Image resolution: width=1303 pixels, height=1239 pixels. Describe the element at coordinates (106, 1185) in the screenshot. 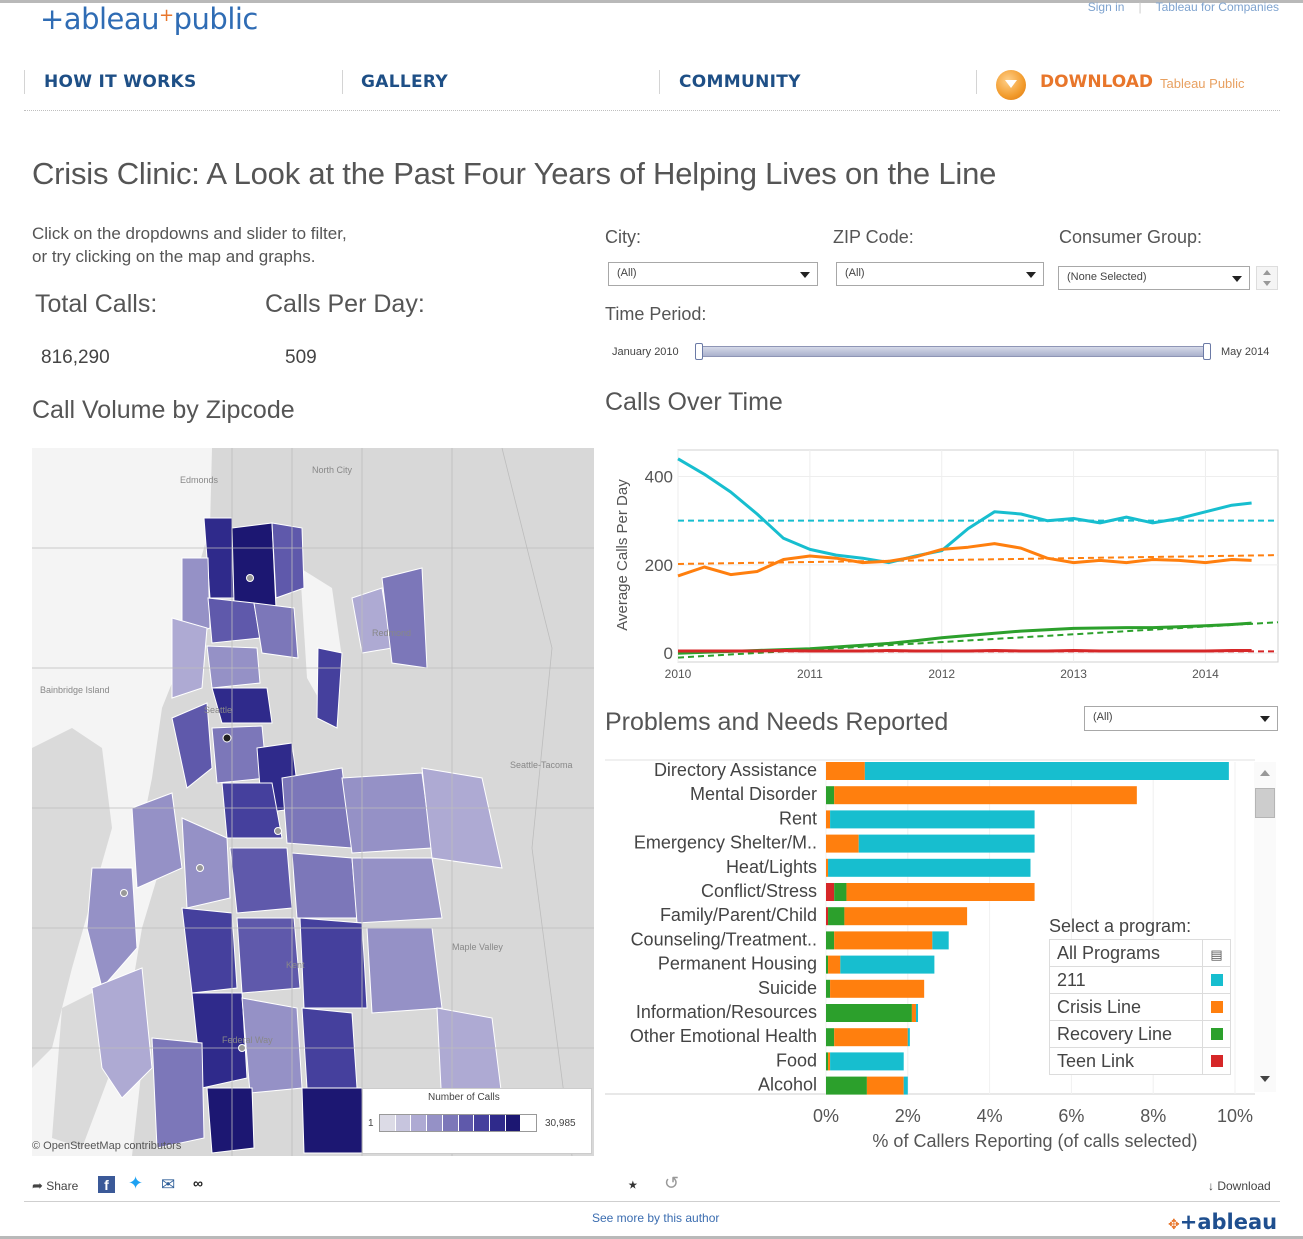

I see `facebook-icon: f` at that location.